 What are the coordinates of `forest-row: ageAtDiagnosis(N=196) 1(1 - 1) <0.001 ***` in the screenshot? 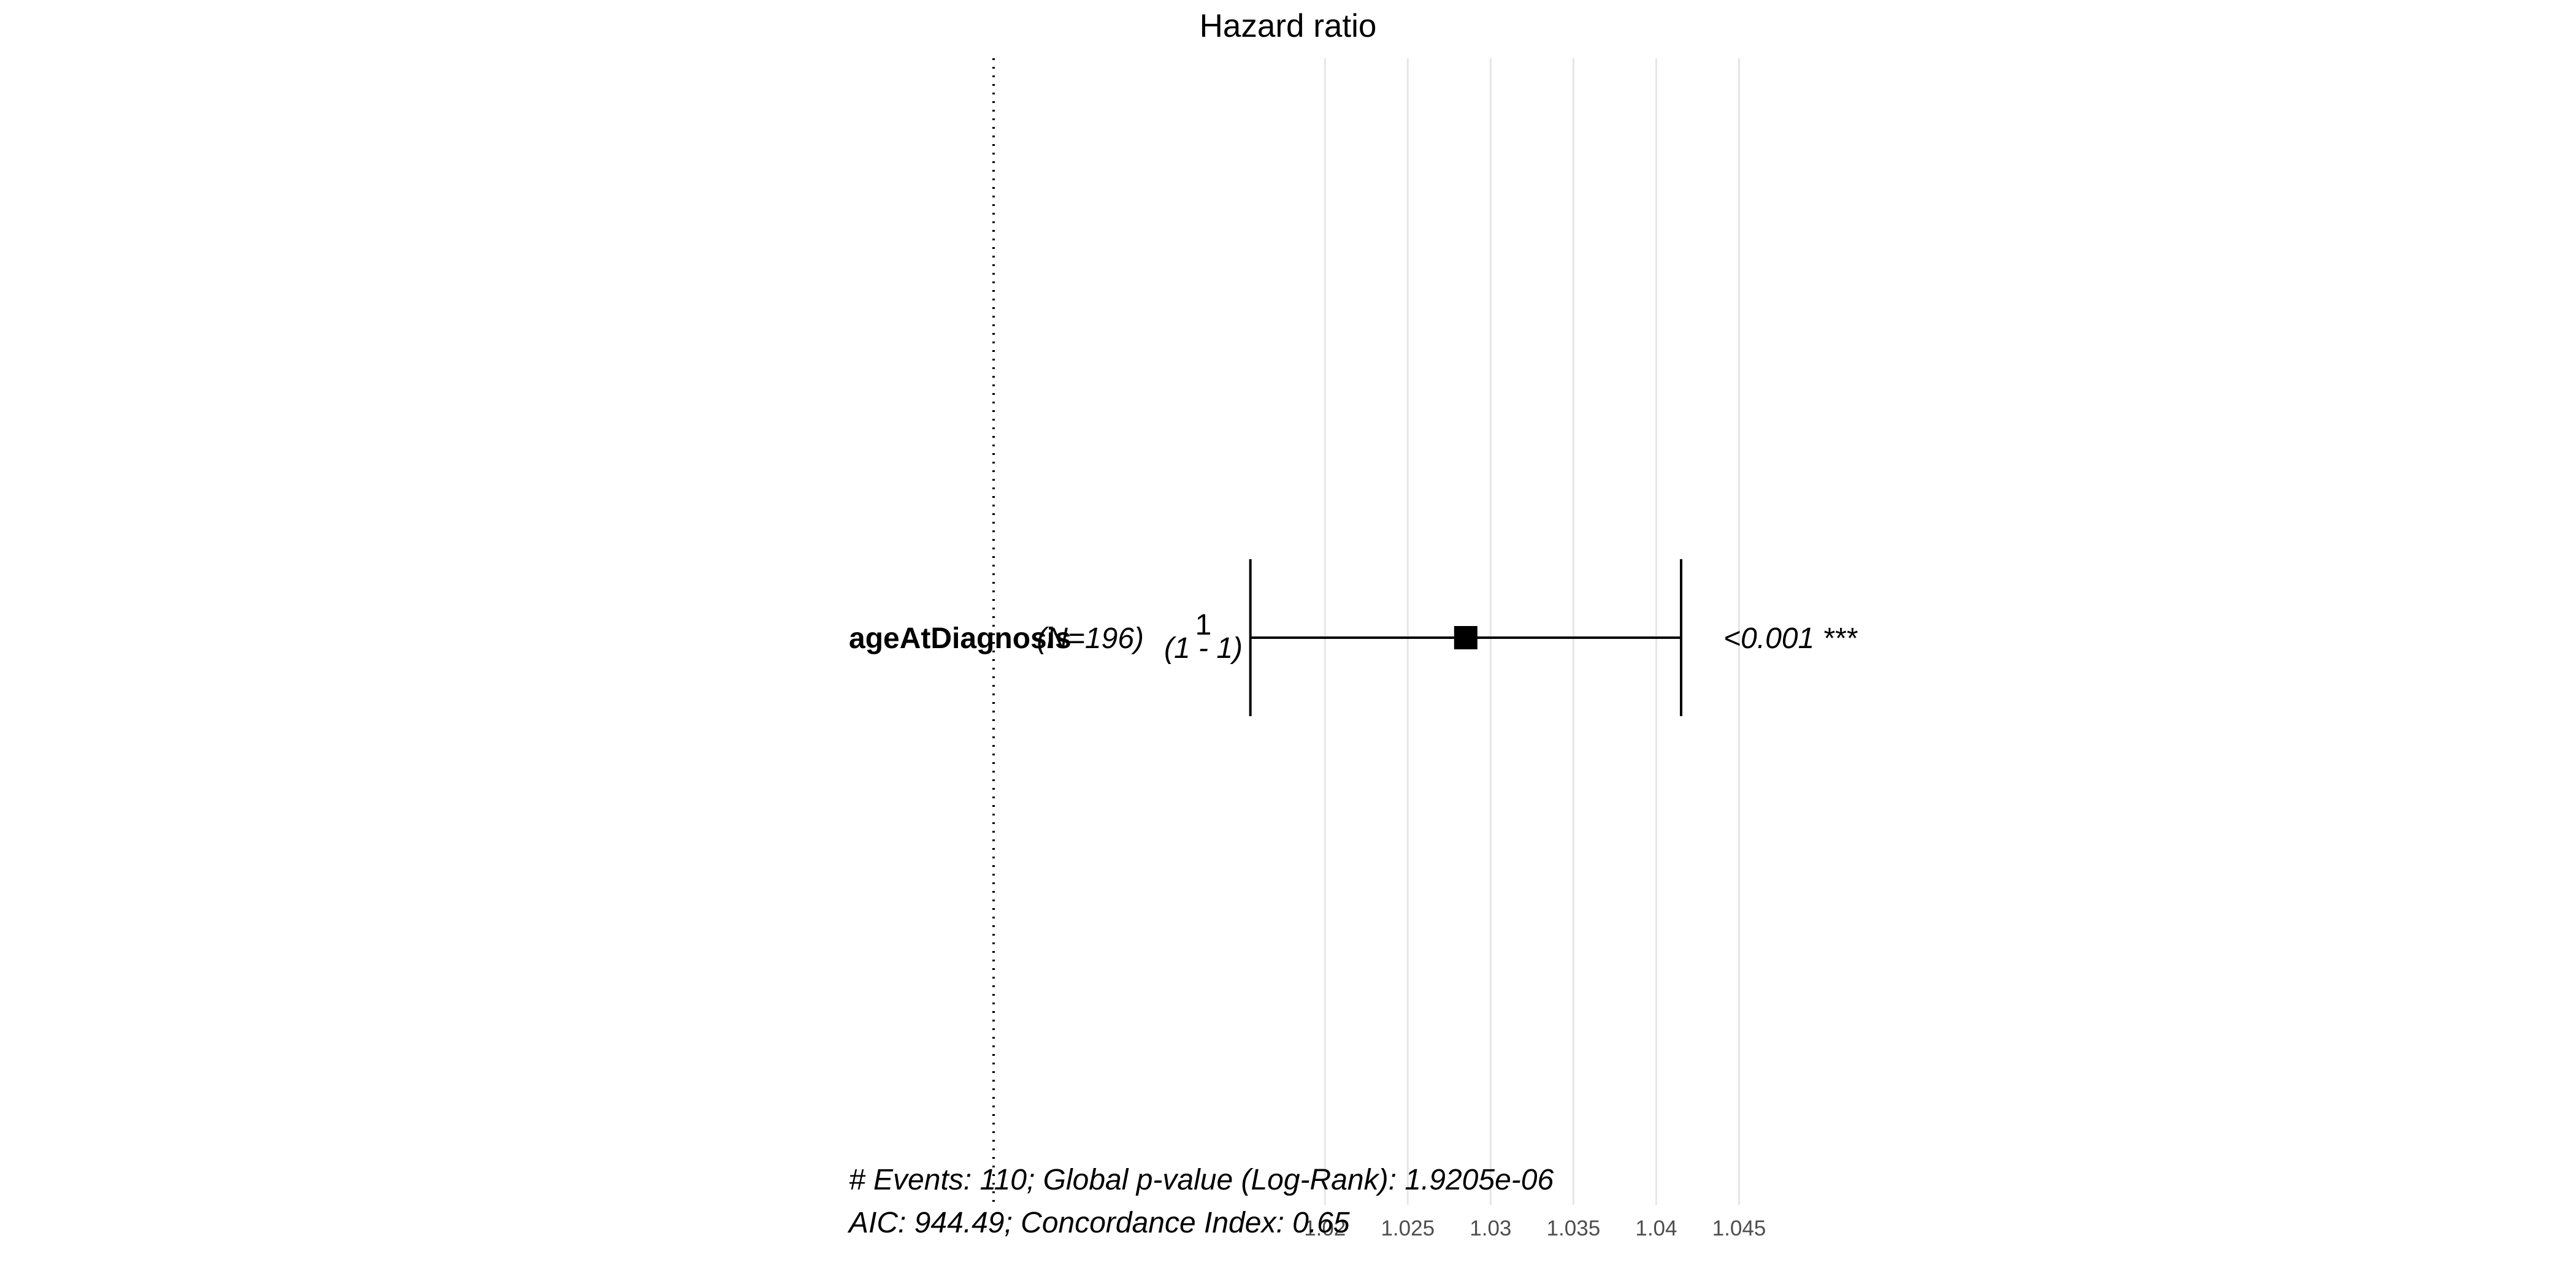 It's located at (1353, 637).